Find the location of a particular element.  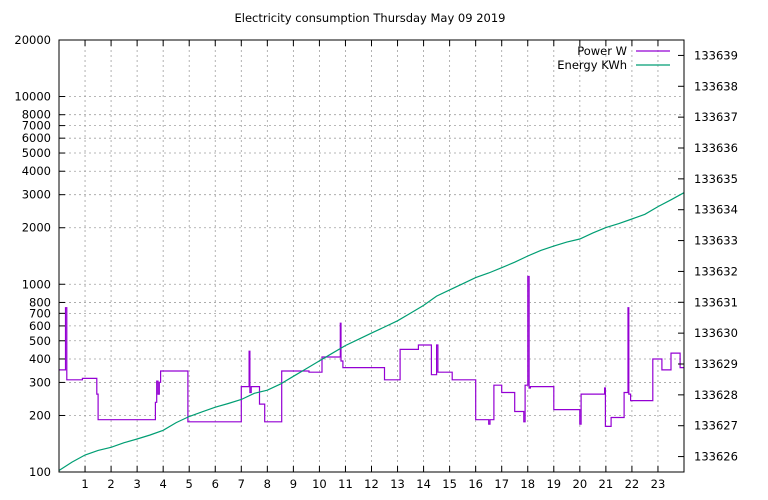

y2-tick-label: 133633 is located at coordinates (716, 241).